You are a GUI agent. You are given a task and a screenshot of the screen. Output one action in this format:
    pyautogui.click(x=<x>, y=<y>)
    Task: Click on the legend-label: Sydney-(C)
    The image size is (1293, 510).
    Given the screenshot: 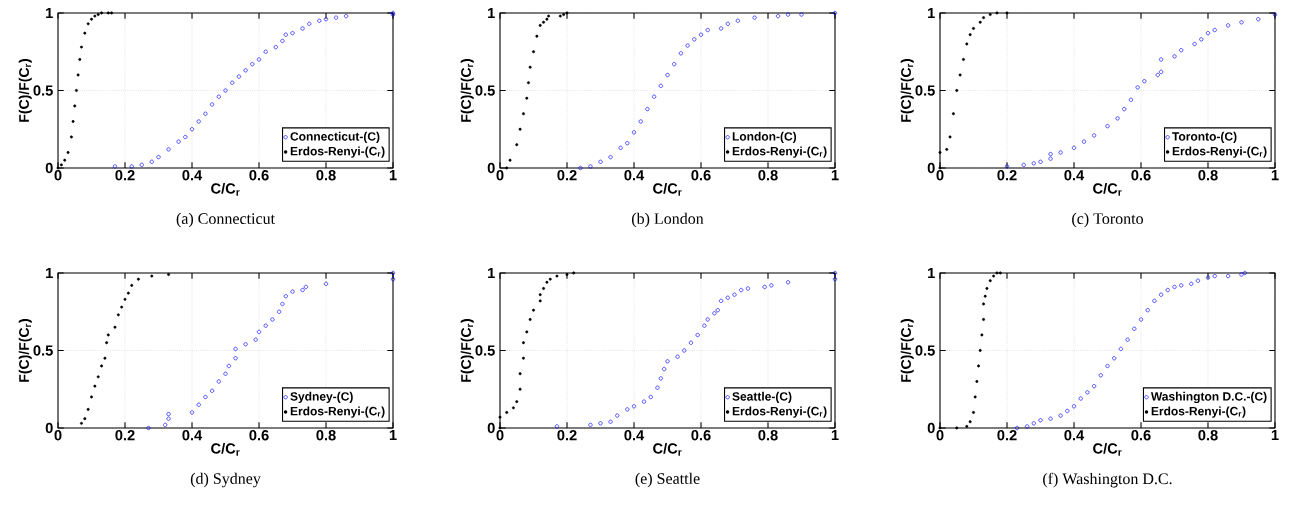 What is the action you would take?
    pyautogui.click(x=321, y=397)
    